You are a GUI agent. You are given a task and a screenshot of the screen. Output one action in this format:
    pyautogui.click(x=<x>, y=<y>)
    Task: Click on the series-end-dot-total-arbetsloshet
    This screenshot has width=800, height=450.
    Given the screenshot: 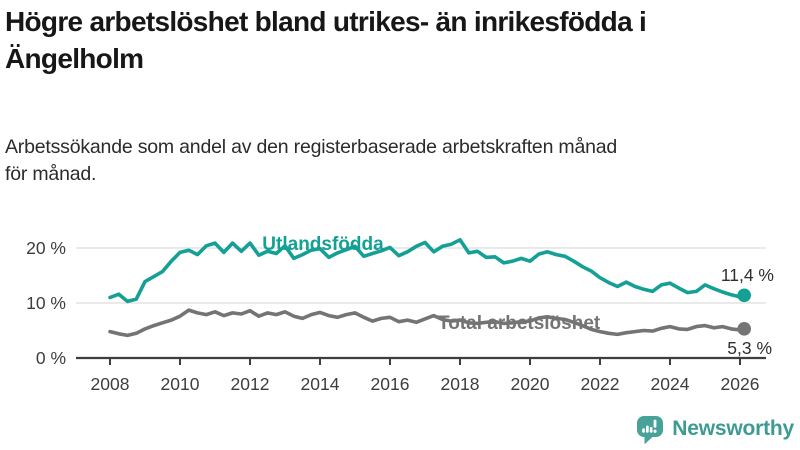 What is the action you would take?
    pyautogui.click(x=744, y=329)
    